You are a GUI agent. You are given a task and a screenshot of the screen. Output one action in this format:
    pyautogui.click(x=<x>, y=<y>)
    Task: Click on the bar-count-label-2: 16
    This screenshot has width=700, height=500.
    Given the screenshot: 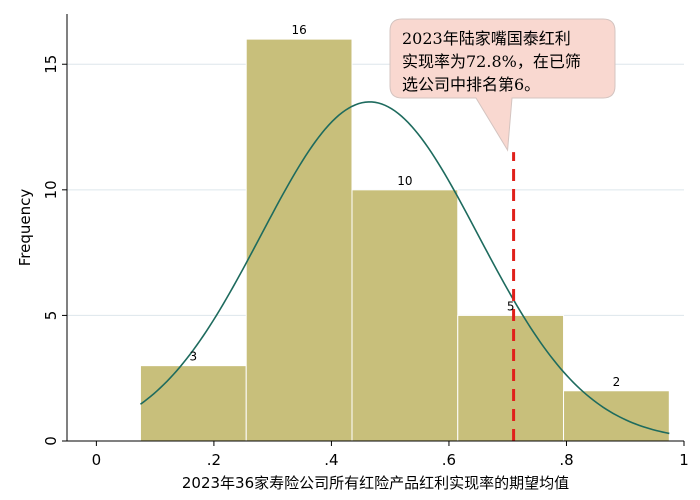 What is the action you would take?
    pyautogui.click(x=298, y=30)
    